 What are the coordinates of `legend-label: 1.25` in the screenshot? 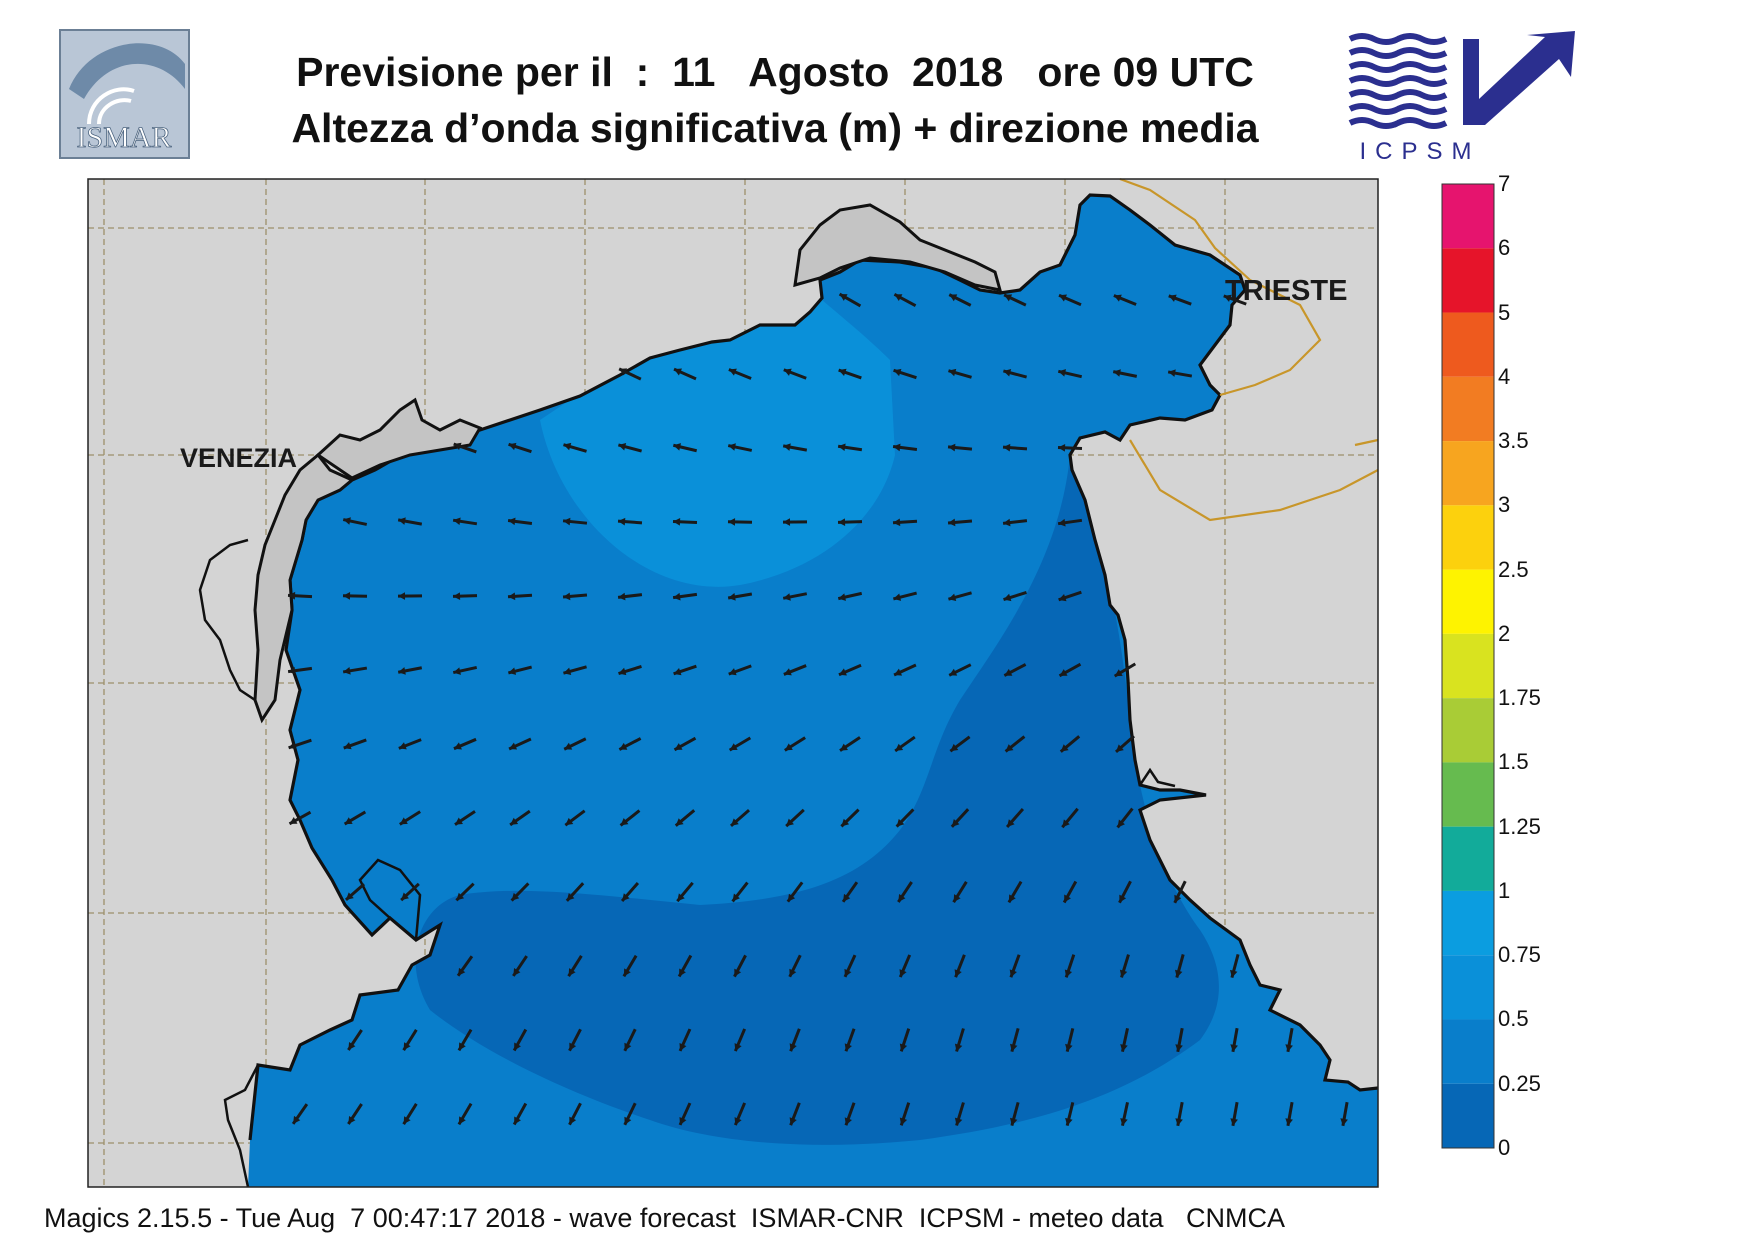 It's located at (1519, 826).